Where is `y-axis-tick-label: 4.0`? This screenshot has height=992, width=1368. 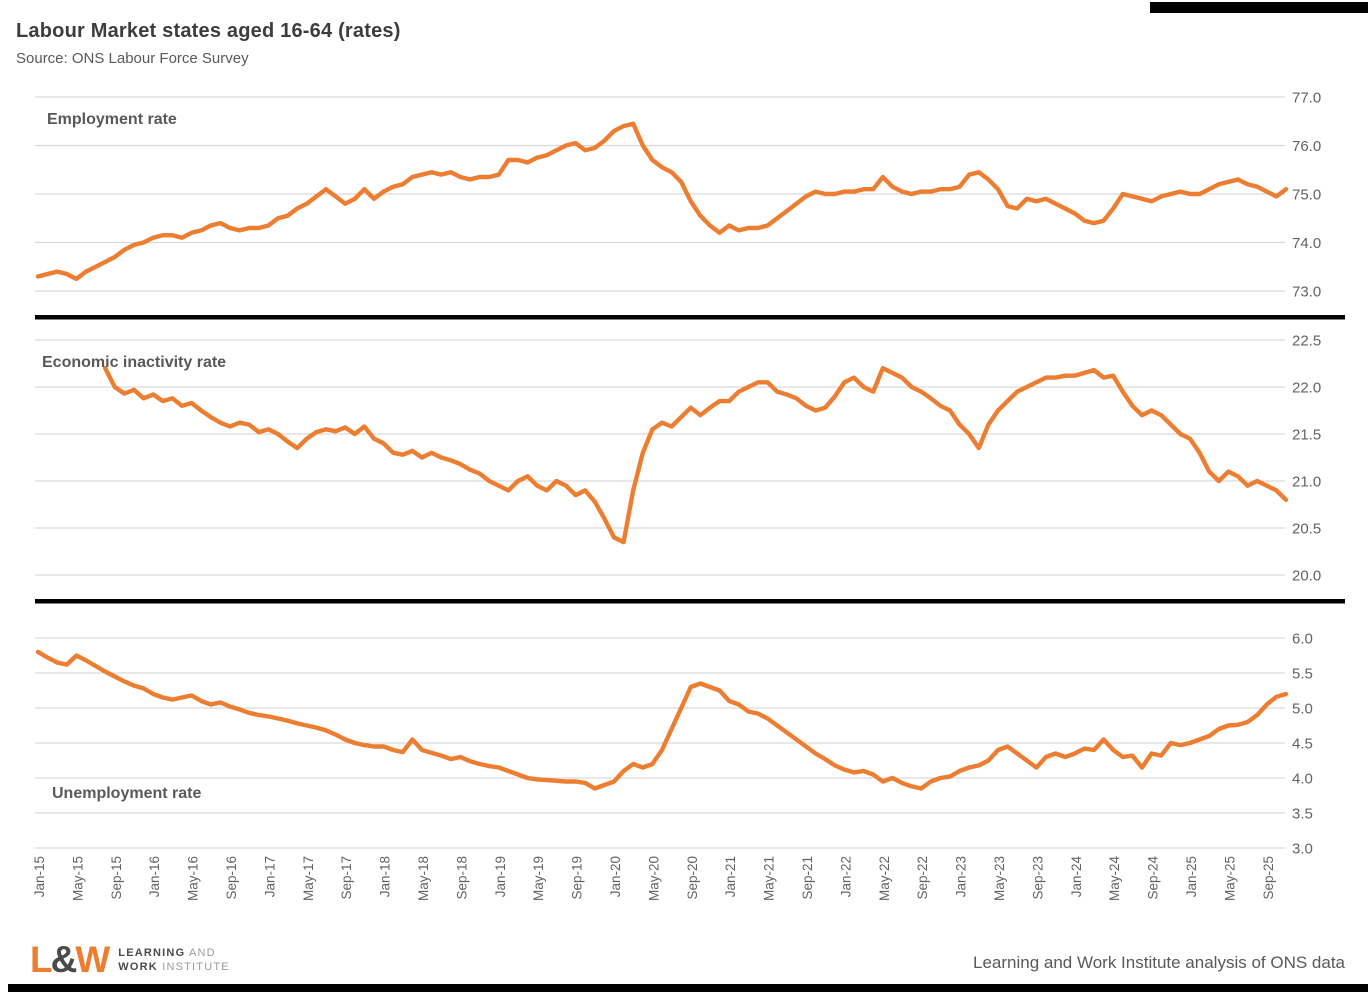 y-axis-tick-label: 4.0 is located at coordinates (1302, 779).